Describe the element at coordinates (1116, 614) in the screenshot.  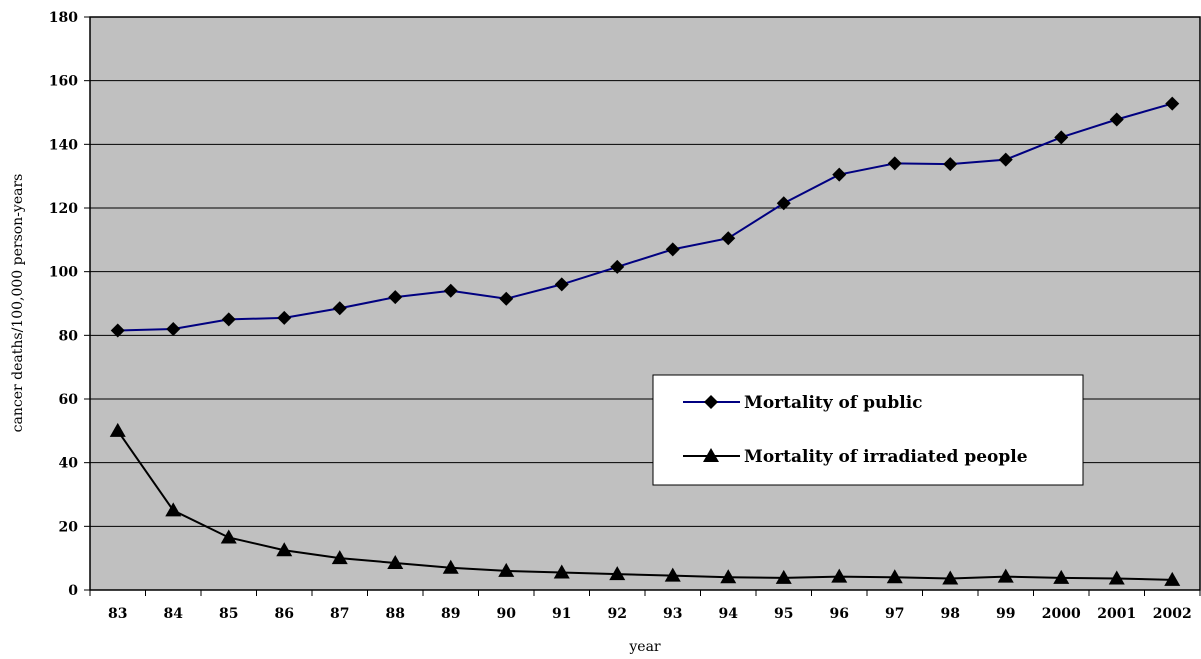
I see `x-tick-label: 2001` at that location.